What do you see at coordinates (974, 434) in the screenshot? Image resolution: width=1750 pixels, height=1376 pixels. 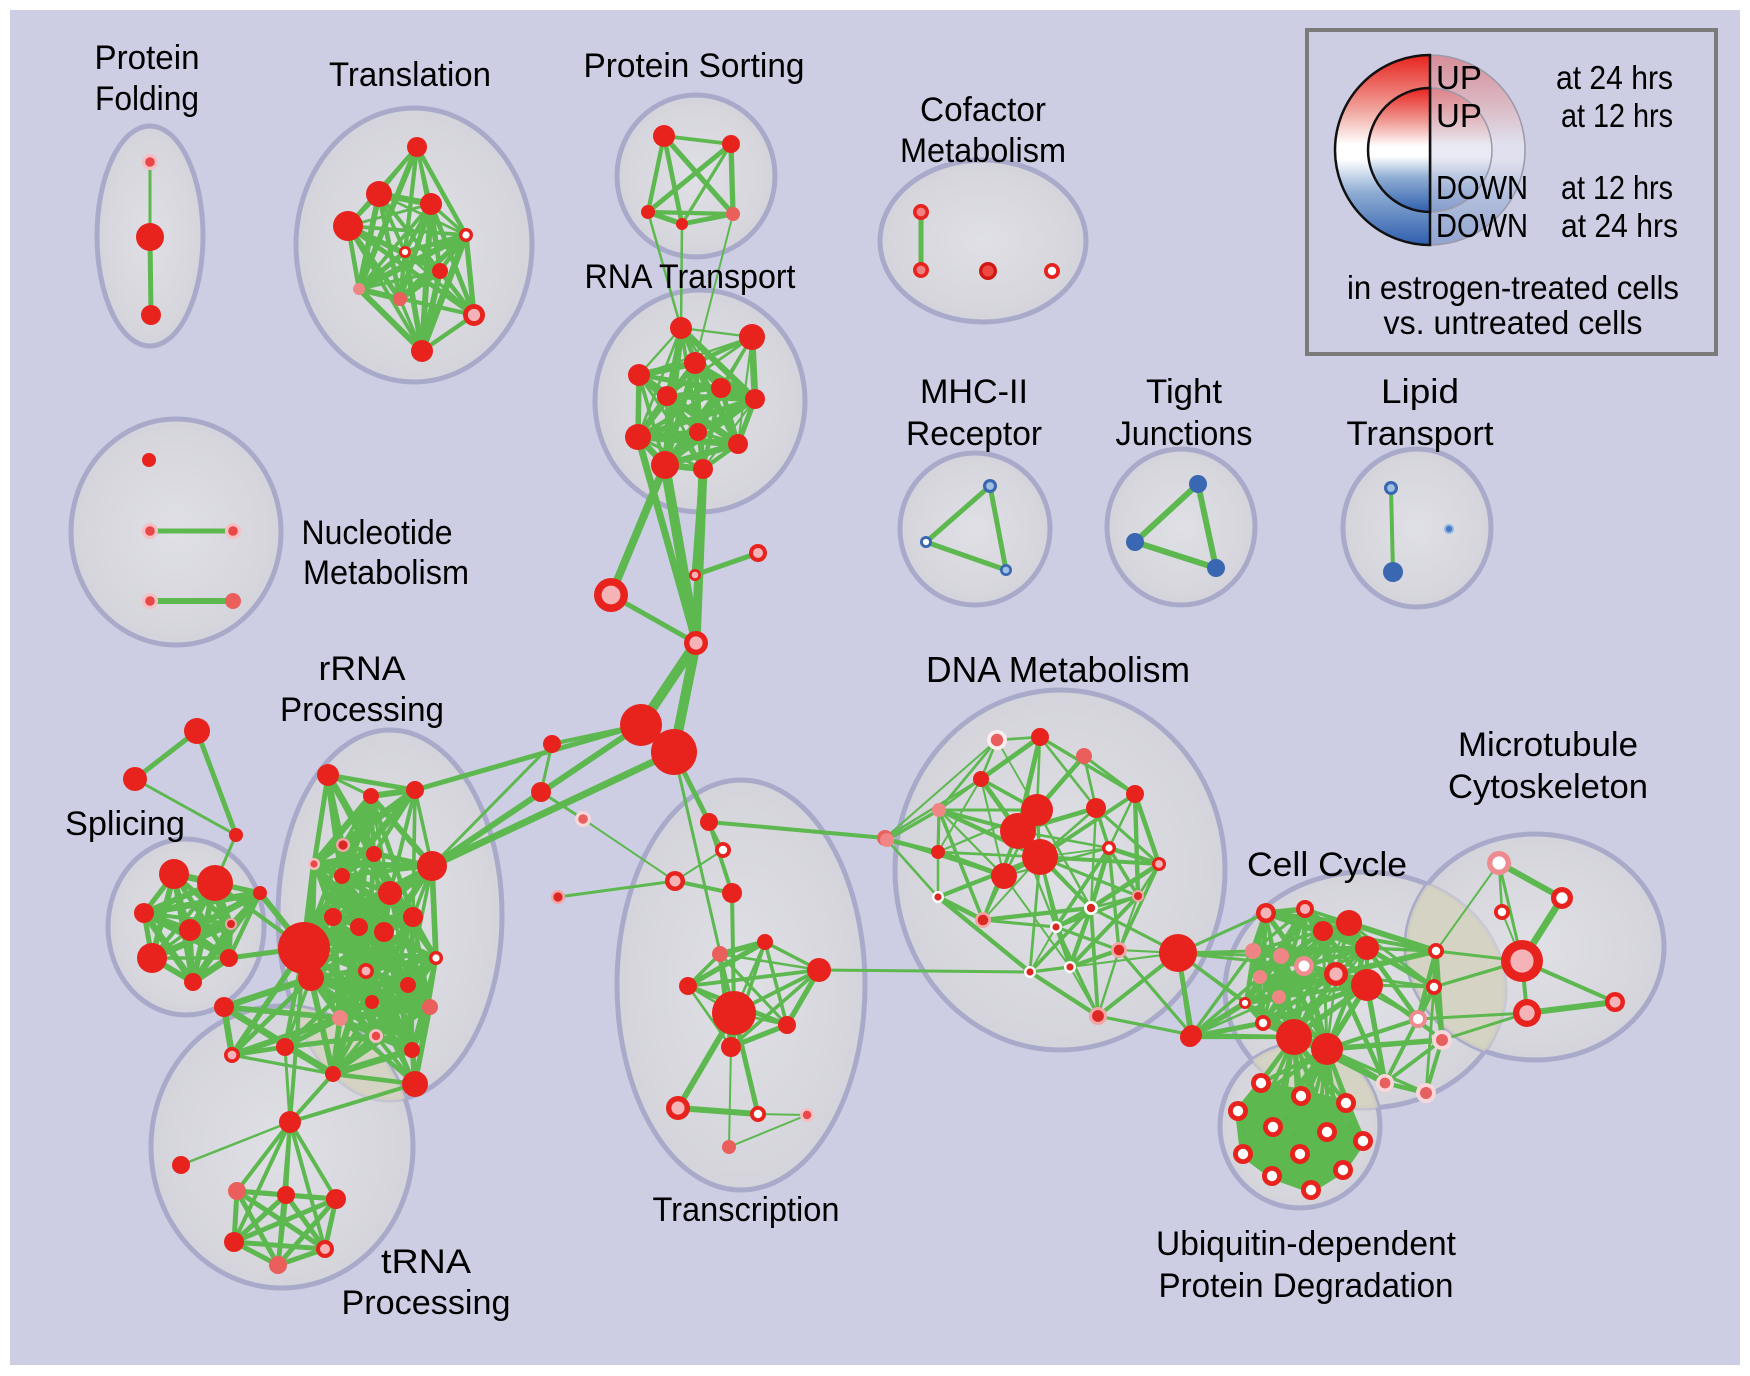 I see `svg-text: Receptor` at bounding box center [974, 434].